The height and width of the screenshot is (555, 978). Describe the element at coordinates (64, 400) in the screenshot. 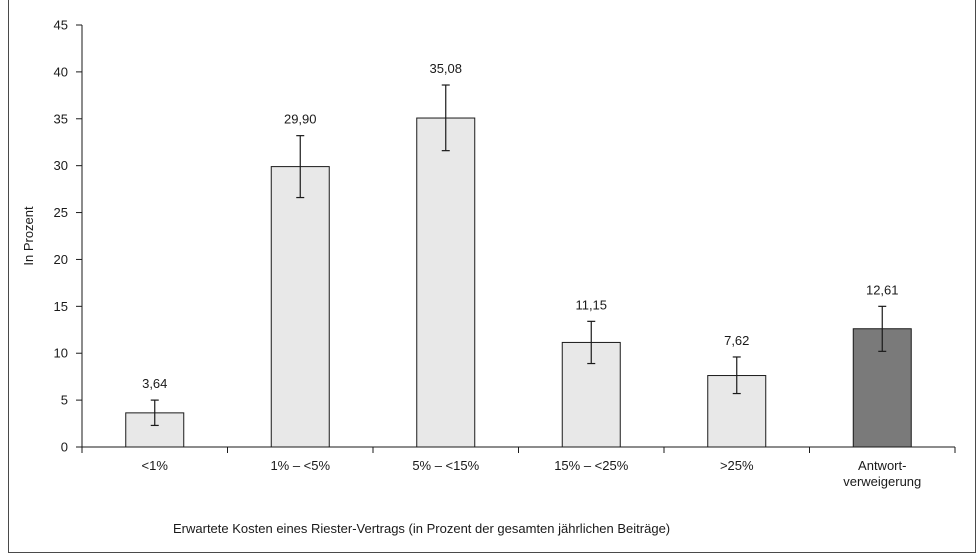

I see `y-tick-label: 5` at that location.